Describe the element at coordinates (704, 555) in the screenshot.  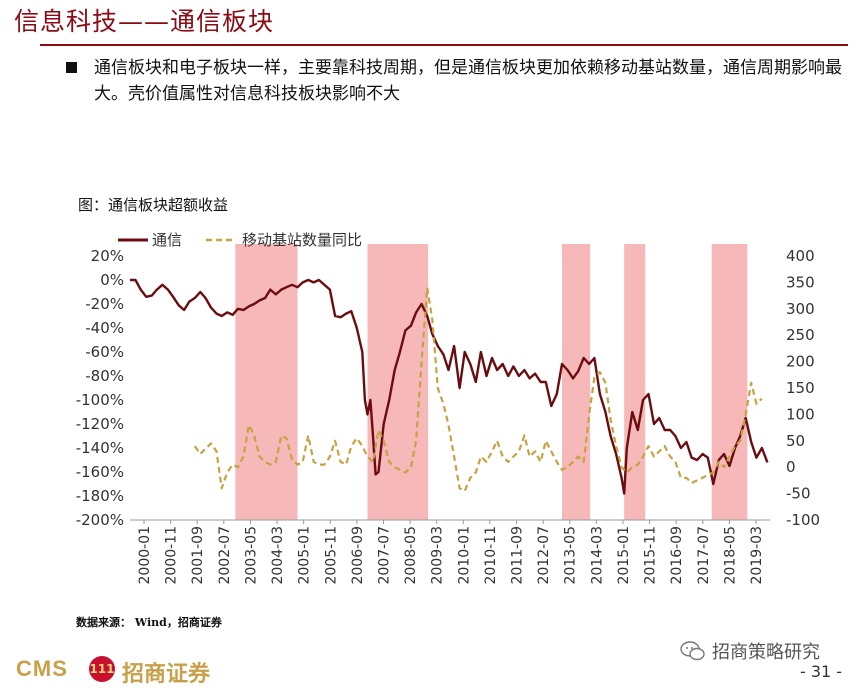
I see `x-tick-label: 2017-07` at that location.